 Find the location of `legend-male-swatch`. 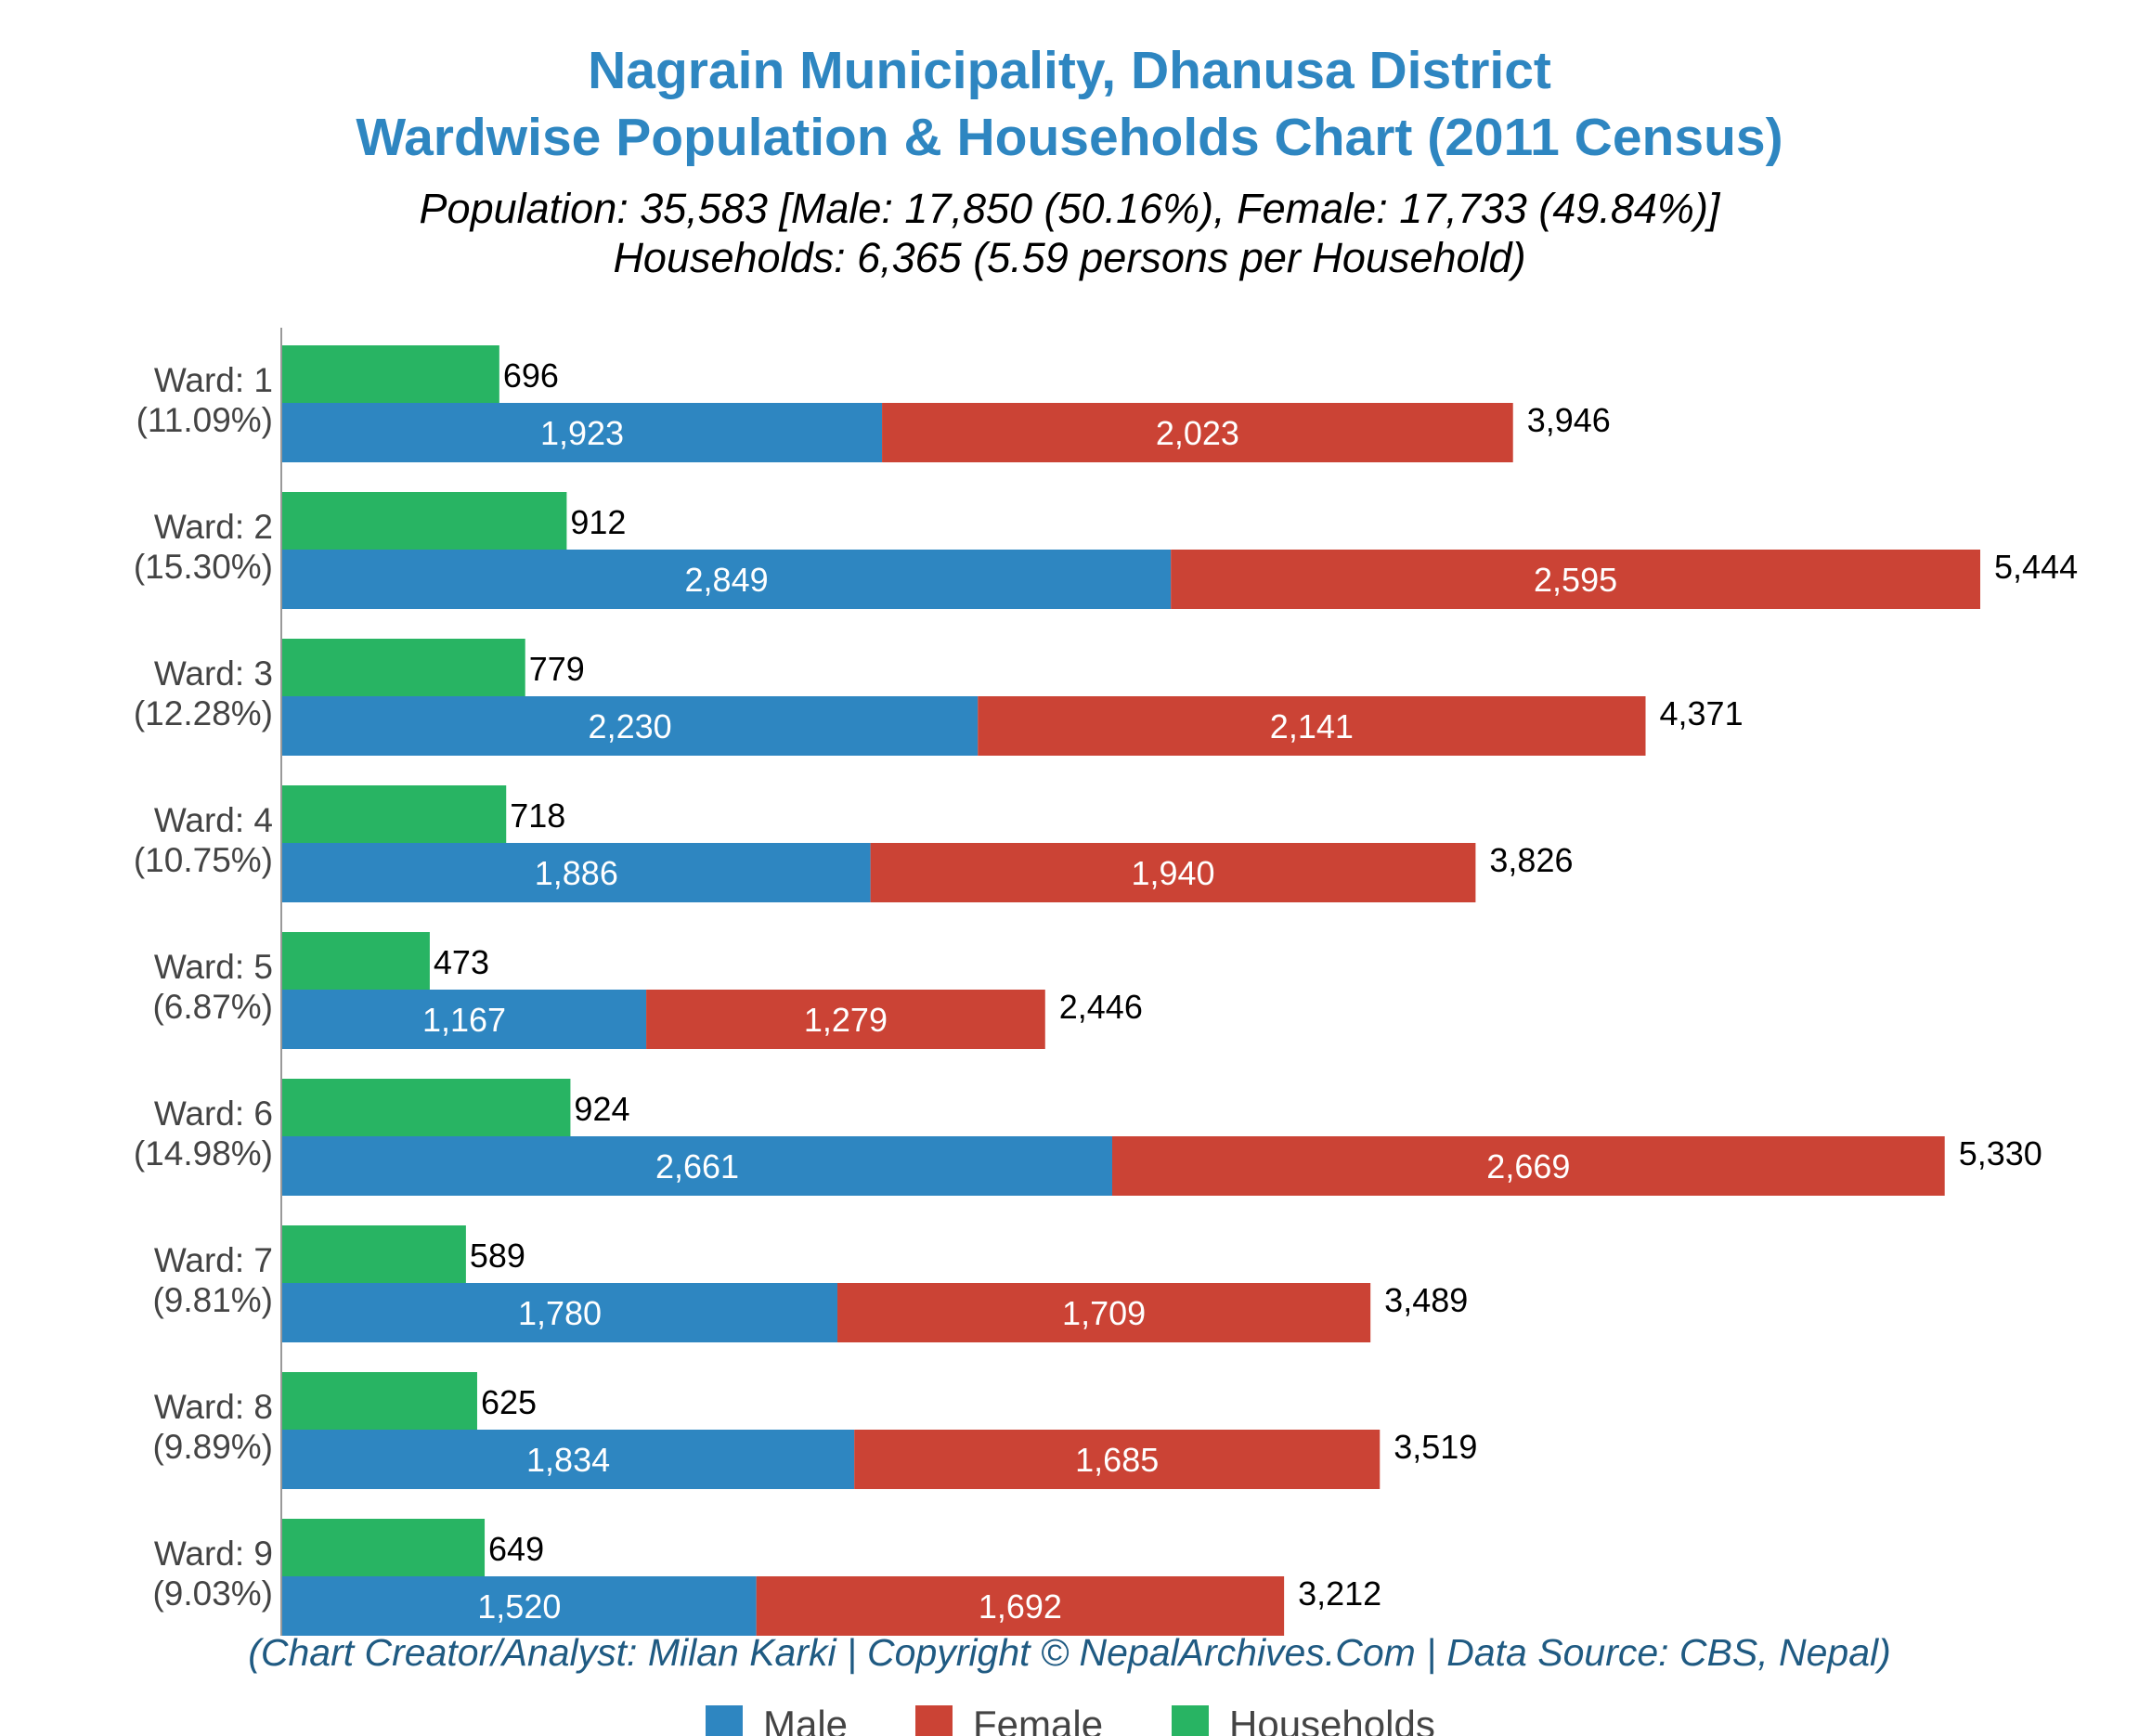

legend-male-swatch is located at coordinates (724, 1721).